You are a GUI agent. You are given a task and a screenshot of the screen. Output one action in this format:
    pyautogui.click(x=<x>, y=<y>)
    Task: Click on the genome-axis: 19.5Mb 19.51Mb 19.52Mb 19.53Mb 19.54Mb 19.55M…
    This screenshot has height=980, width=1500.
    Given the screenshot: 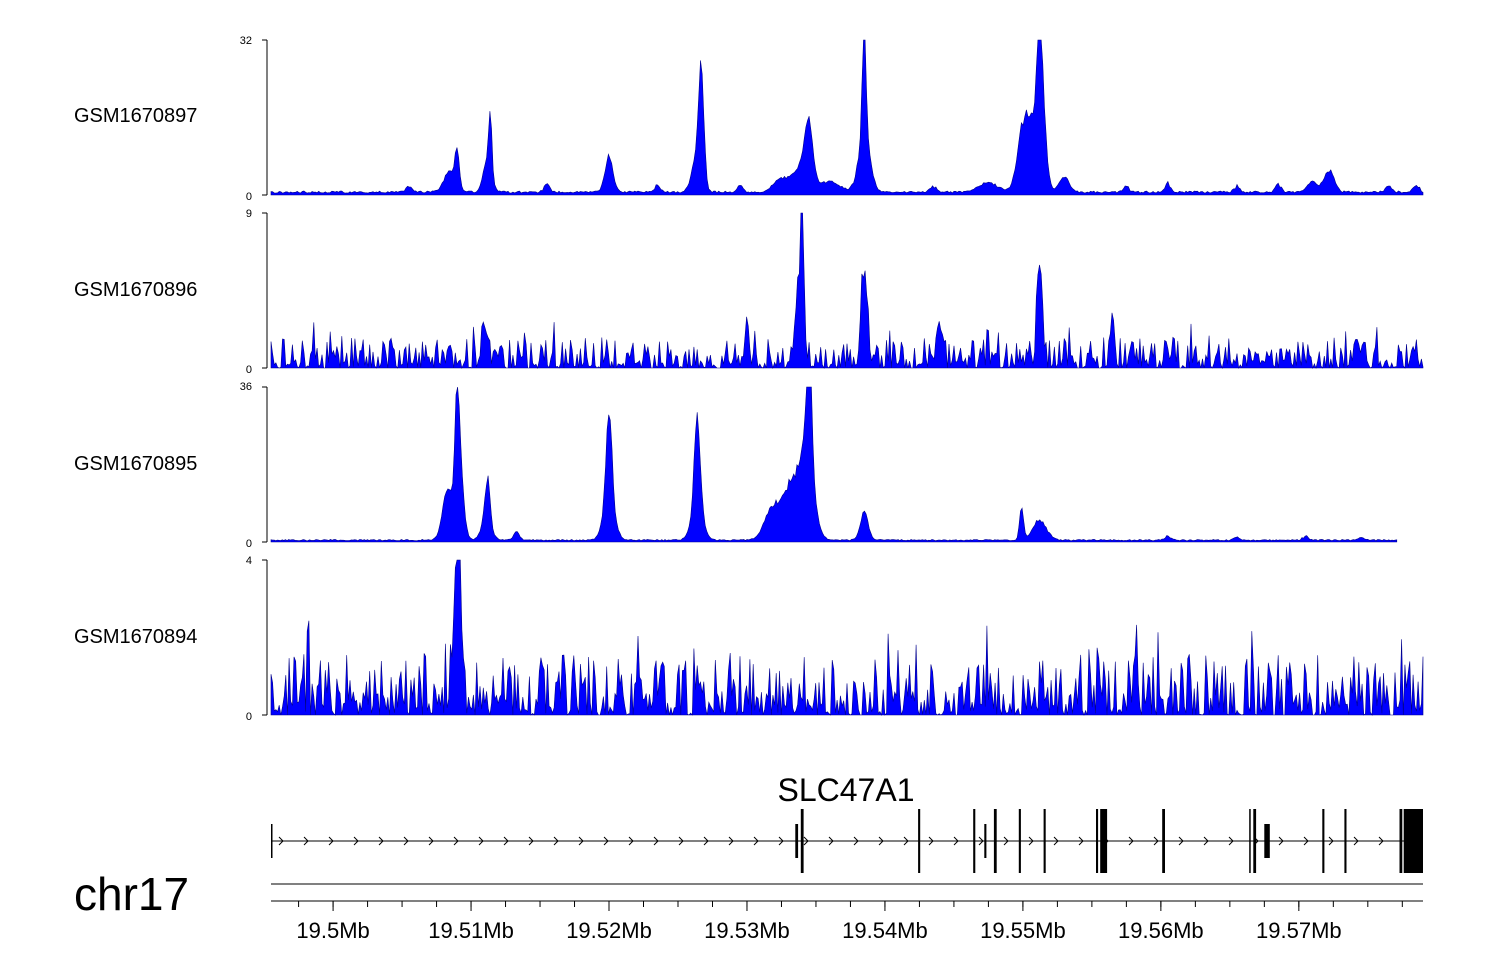 What is the action you would take?
    pyautogui.click(x=847, y=913)
    